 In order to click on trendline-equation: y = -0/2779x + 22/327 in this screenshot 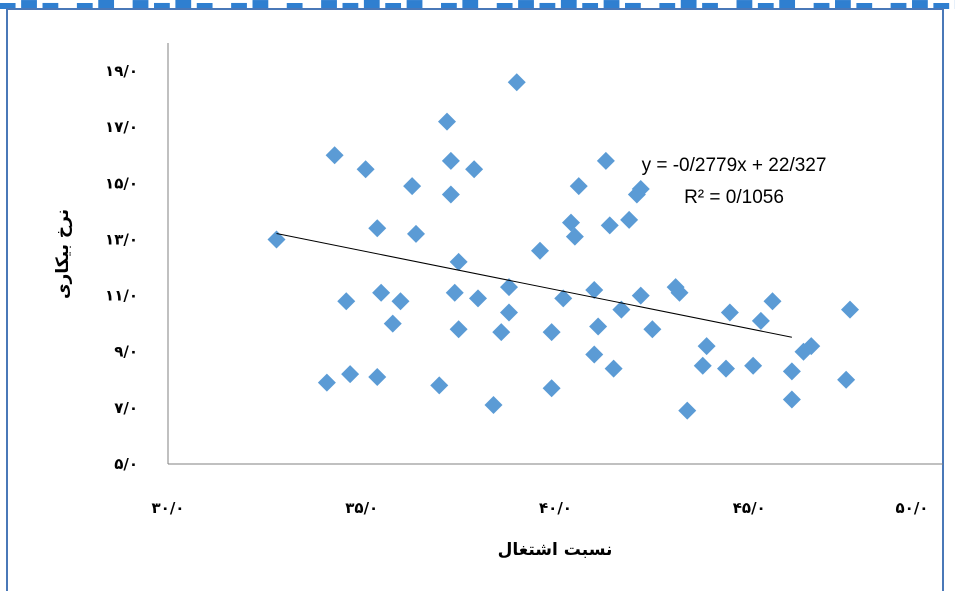, I will do `click(734, 165)`.